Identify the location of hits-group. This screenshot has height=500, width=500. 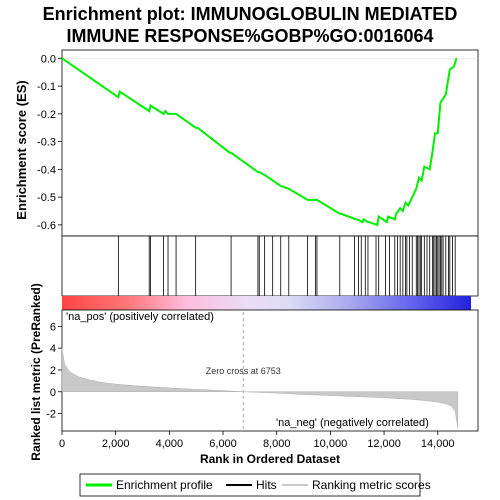
(286, 266).